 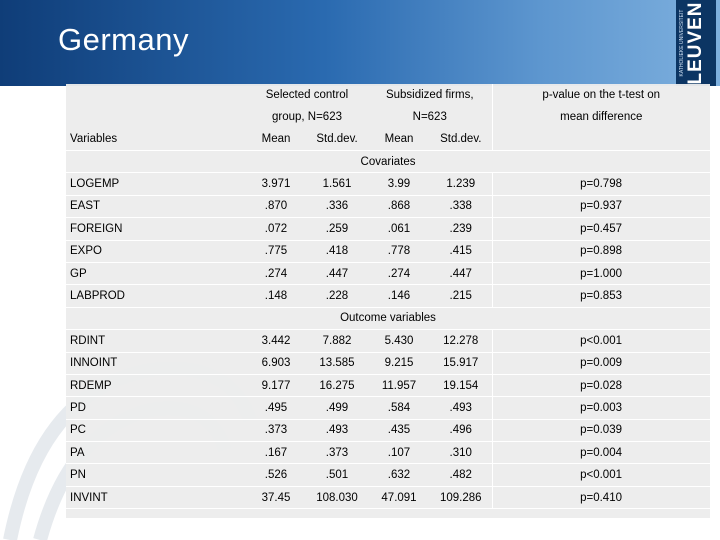 What do you see at coordinates (600, 363) in the screenshot?
I see `p-value: p=0.009` at bounding box center [600, 363].